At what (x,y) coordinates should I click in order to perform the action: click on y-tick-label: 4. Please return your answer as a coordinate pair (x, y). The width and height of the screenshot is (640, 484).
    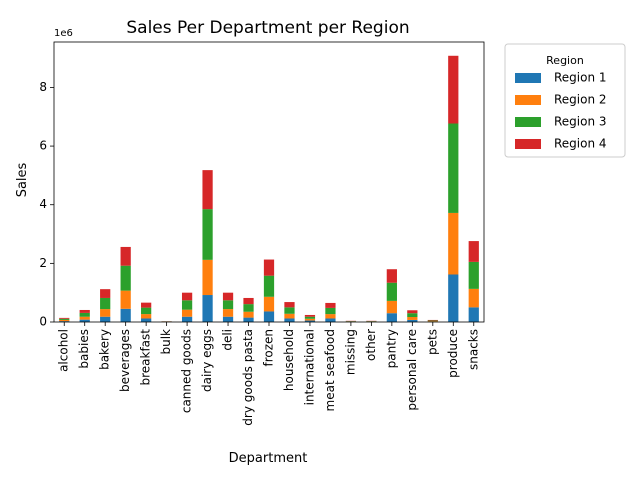
    Looking at the image, I should click on (43, 204).